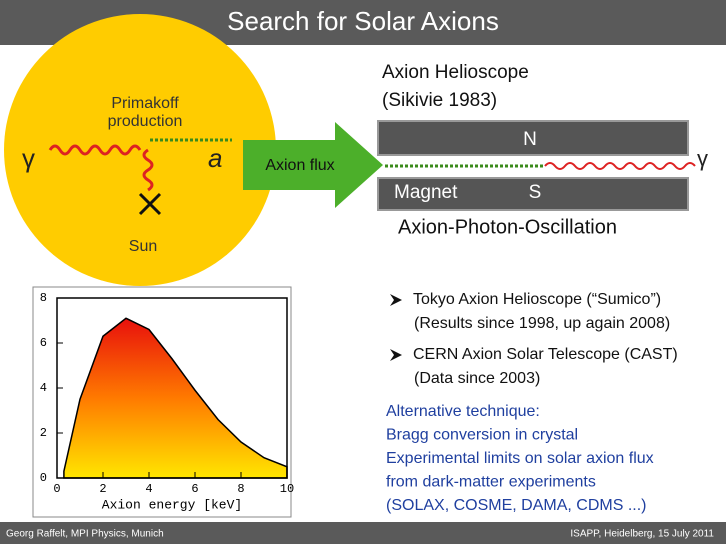 This screenshot has width=726, height=544. Describe the element at coordinates (145, 103) in the screenshot. I see `primakoff-label: Primakoff` at that location.